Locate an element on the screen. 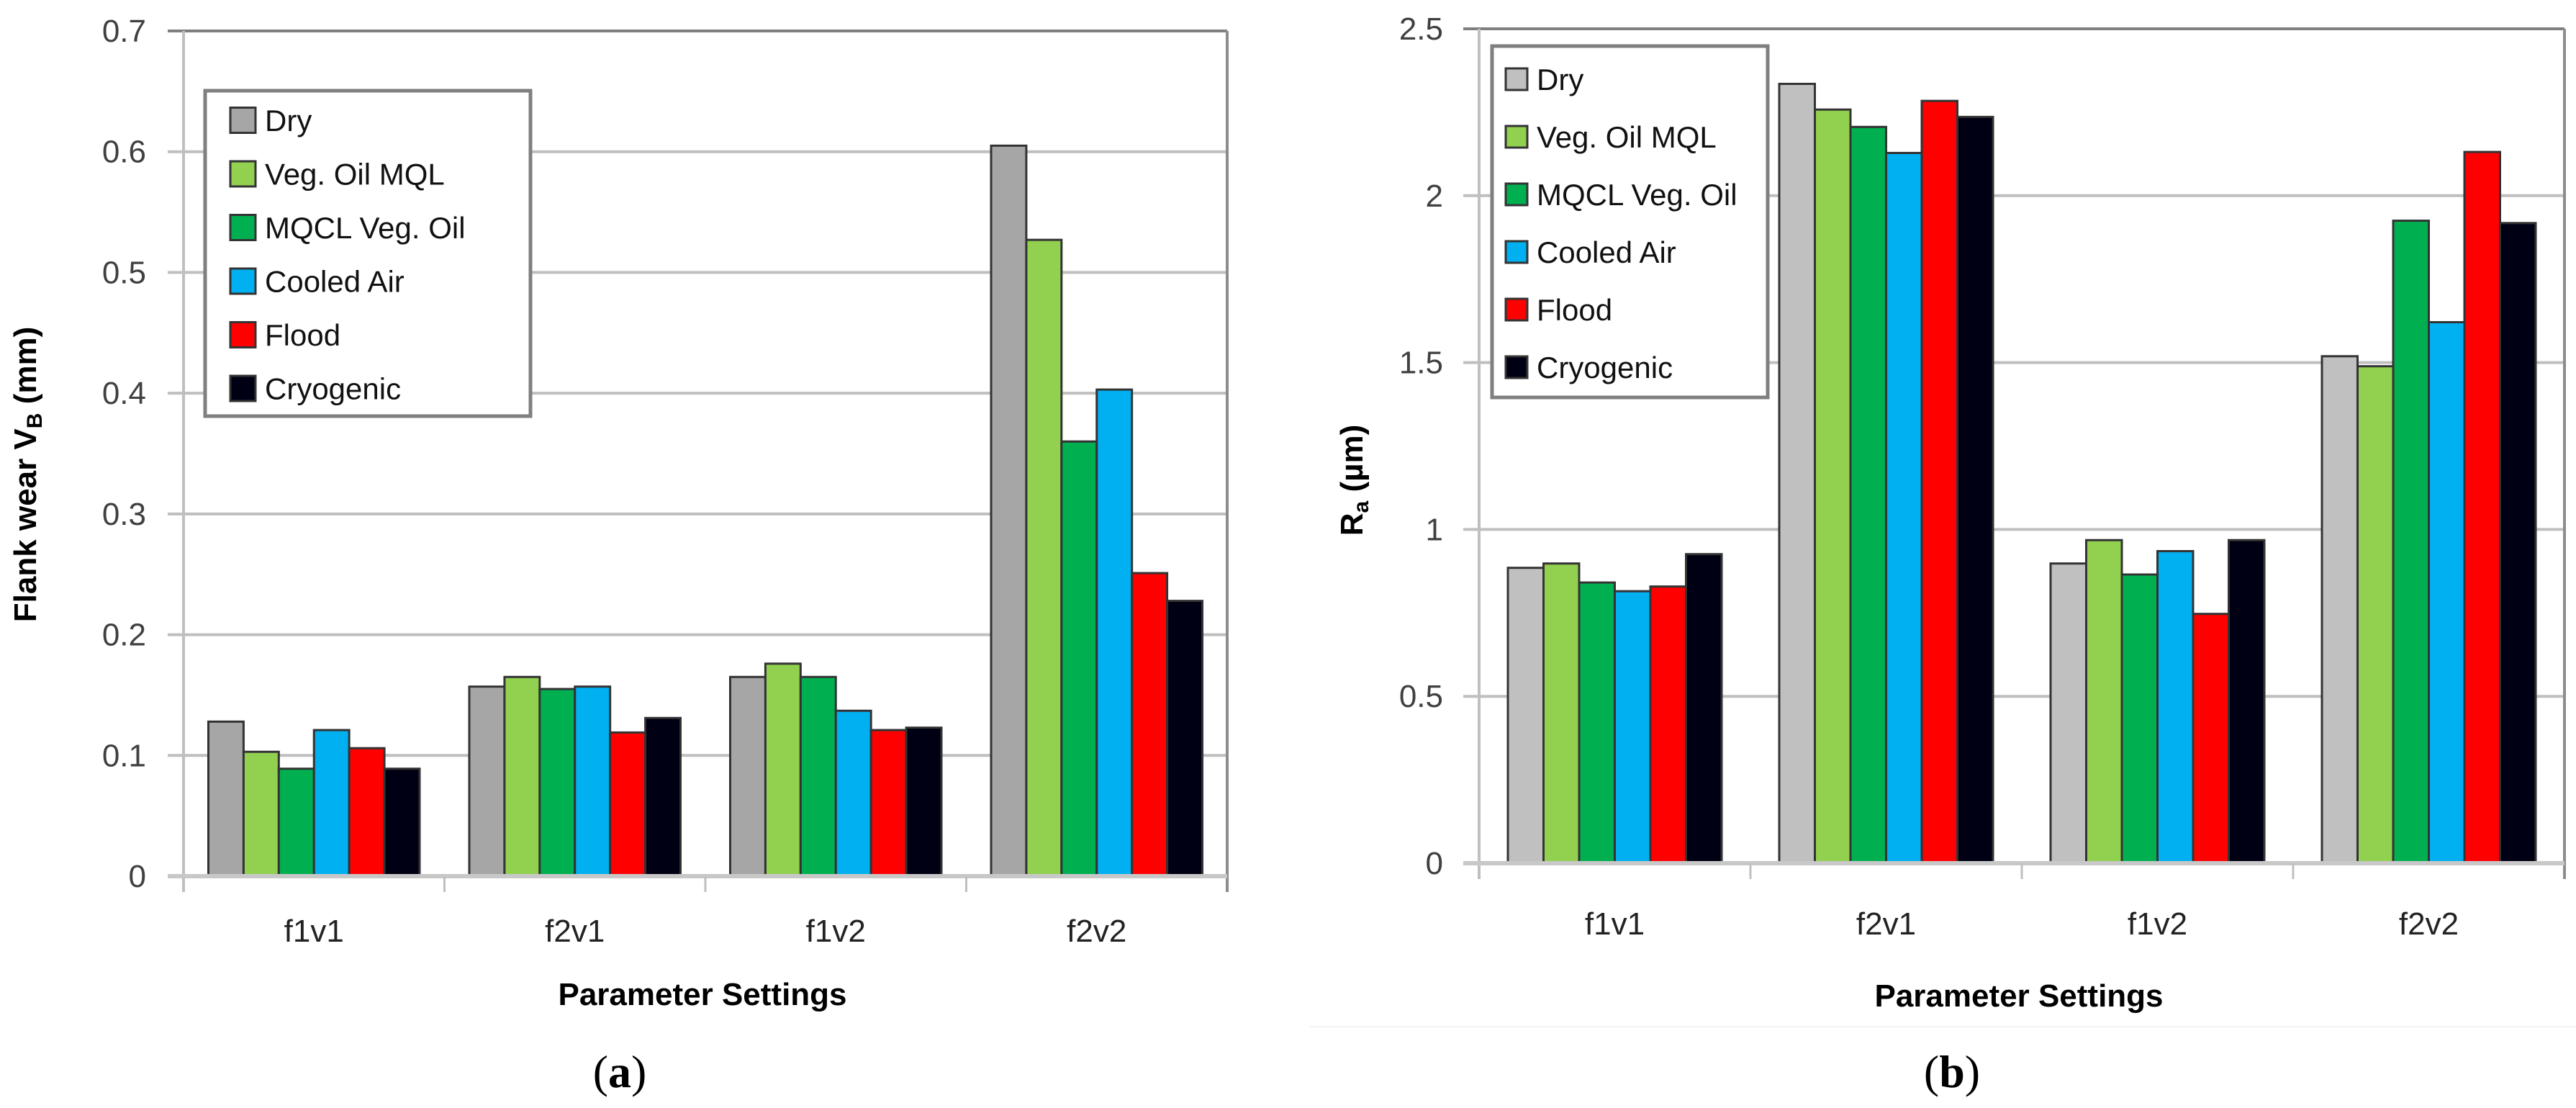 The height and width of the screenshot is (1108, 2576). chart-a-x-tick-label: f2v2 is located at coordinates (1096, 931).